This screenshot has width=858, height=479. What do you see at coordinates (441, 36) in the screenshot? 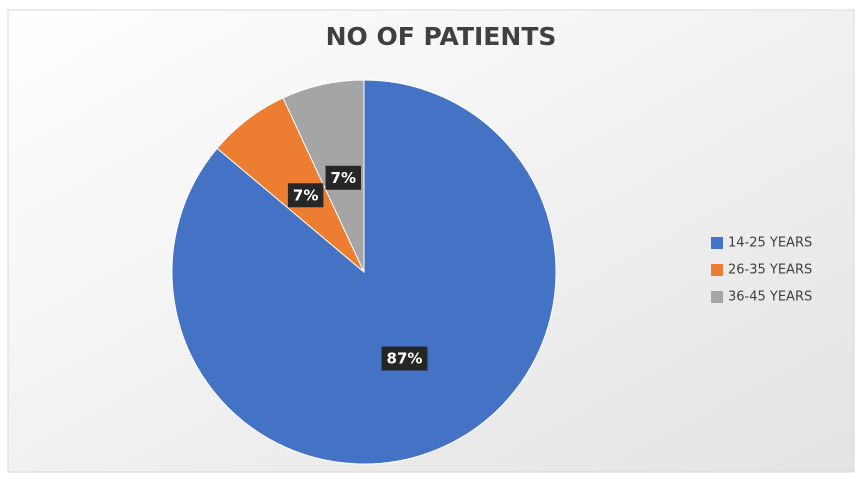
I see `chart-title: NO OF PATIENTS` at bounding box center [441, 36].